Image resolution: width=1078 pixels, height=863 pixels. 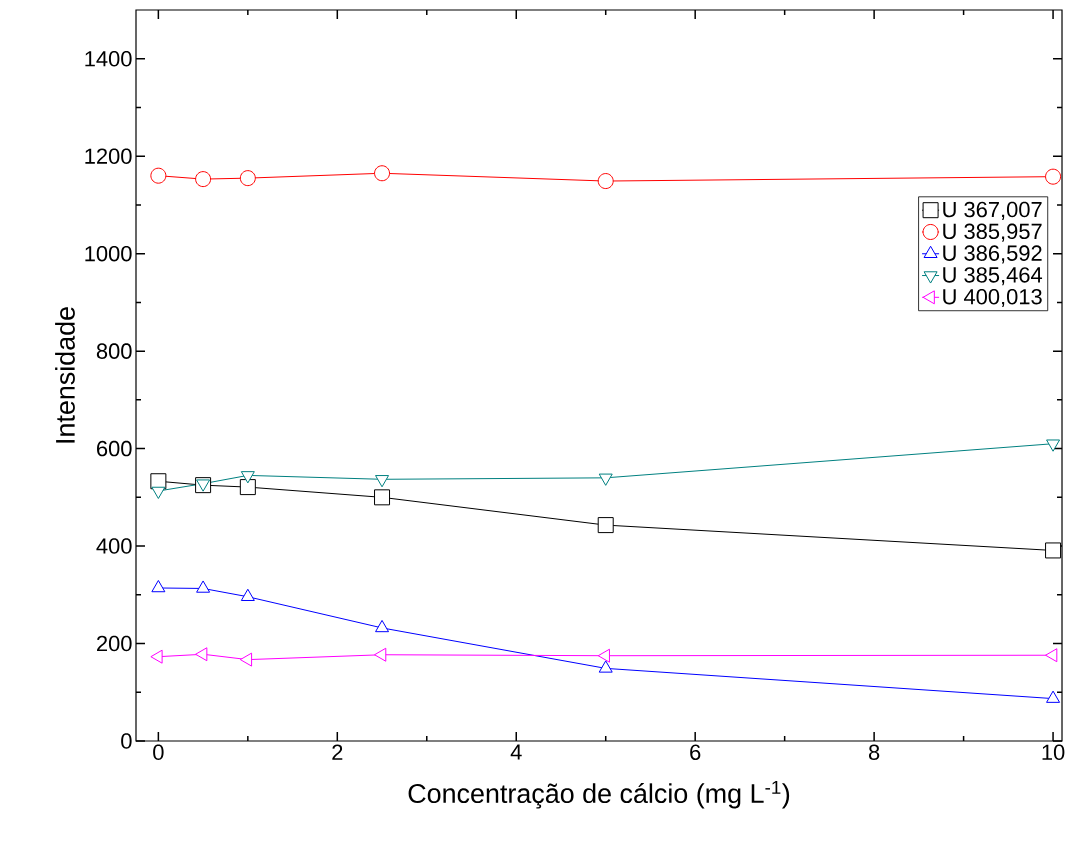 I want to click on y-tick-label: 600, so click(x=114, y=448).